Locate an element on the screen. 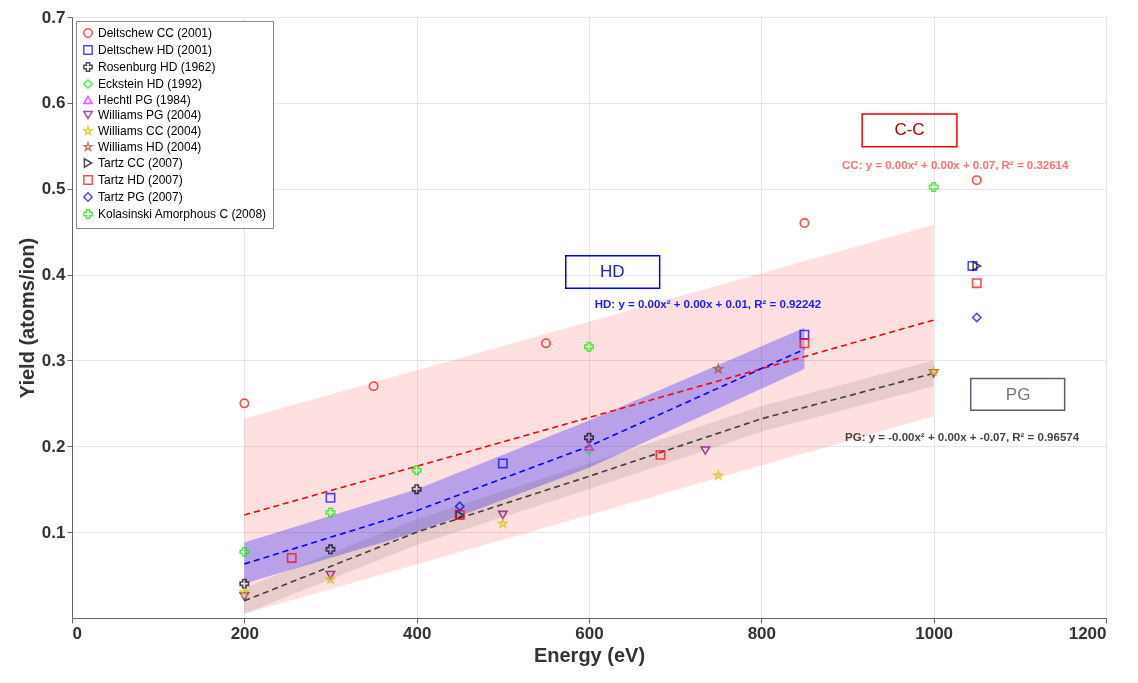 This screenshot has width=1138, height=683. x-tick-label: 0 is located at coordinates (77, 633).